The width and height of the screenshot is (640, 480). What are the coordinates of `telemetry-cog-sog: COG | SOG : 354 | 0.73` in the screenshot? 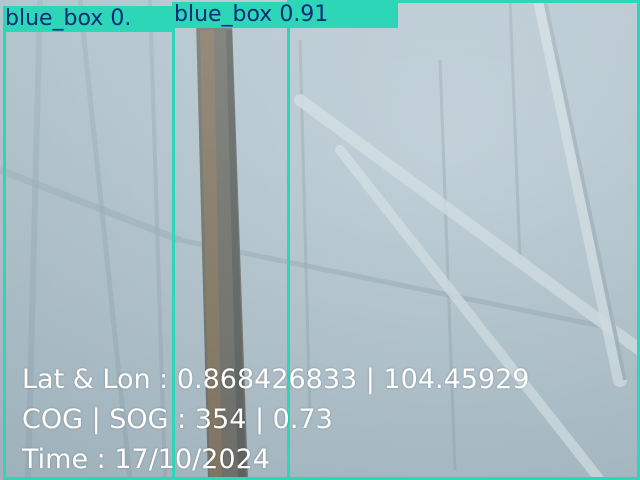 It's located at (177, 419).